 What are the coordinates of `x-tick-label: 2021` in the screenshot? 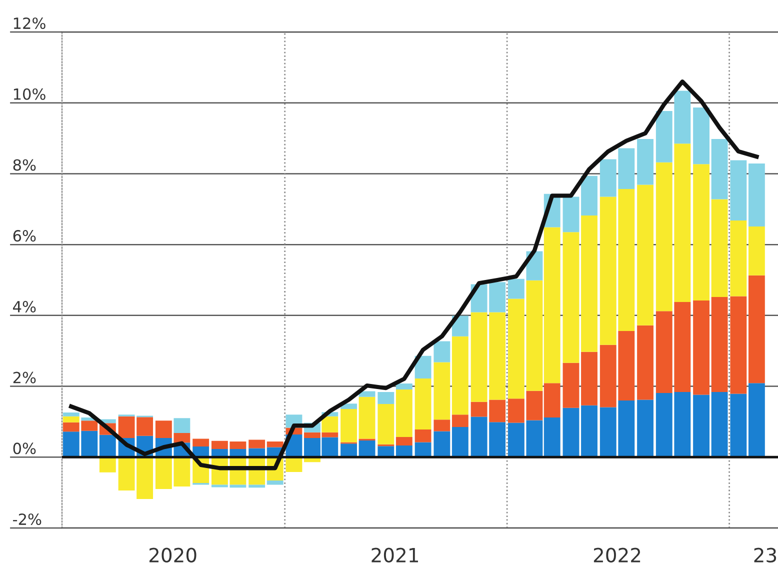 It's located at (395, 555).